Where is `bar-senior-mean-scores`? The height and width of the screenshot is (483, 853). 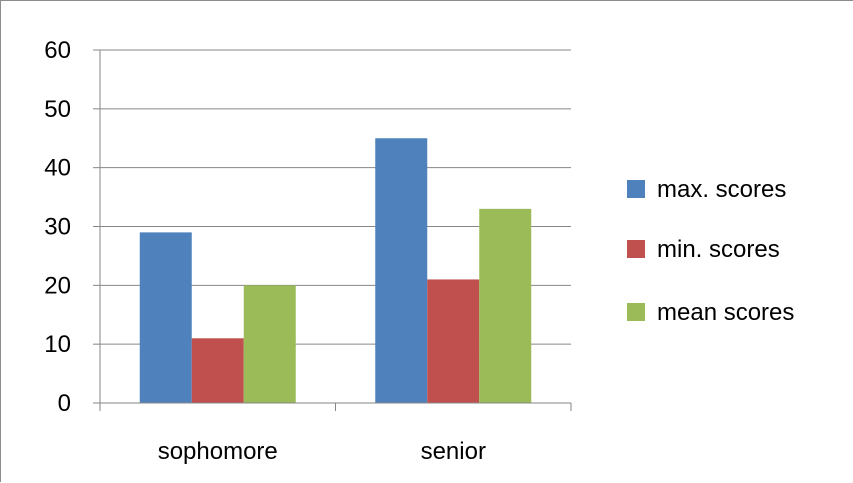
bar-senior-mean-scores is located at coordinates (505, 305).